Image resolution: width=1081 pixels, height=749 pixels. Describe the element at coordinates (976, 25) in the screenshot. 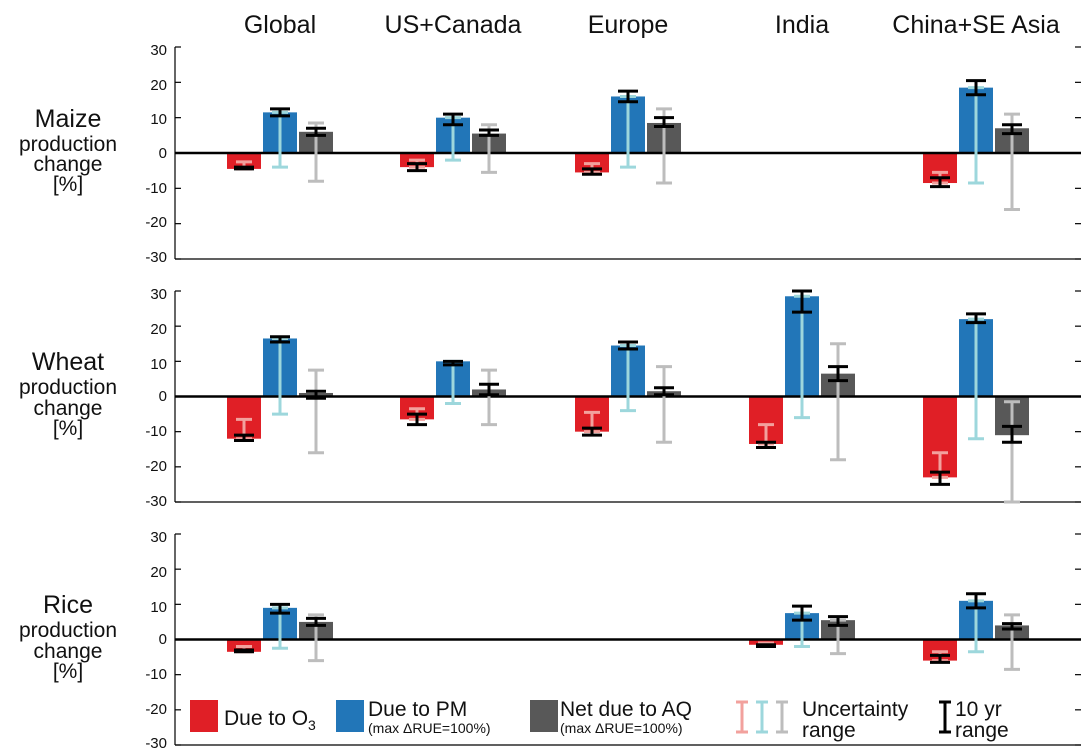

I see `region-header-china-se-asia: China+SE Asia` at that location.